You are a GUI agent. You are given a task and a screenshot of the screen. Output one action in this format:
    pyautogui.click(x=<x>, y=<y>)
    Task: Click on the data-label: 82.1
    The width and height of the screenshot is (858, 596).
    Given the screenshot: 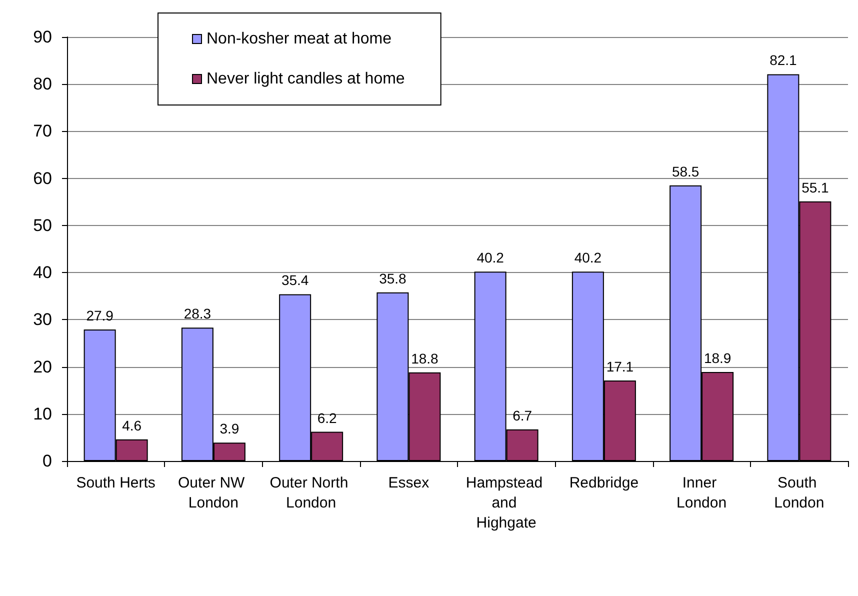 What is the action you would take?
    pyautogui.click(x=784, y=60)
    